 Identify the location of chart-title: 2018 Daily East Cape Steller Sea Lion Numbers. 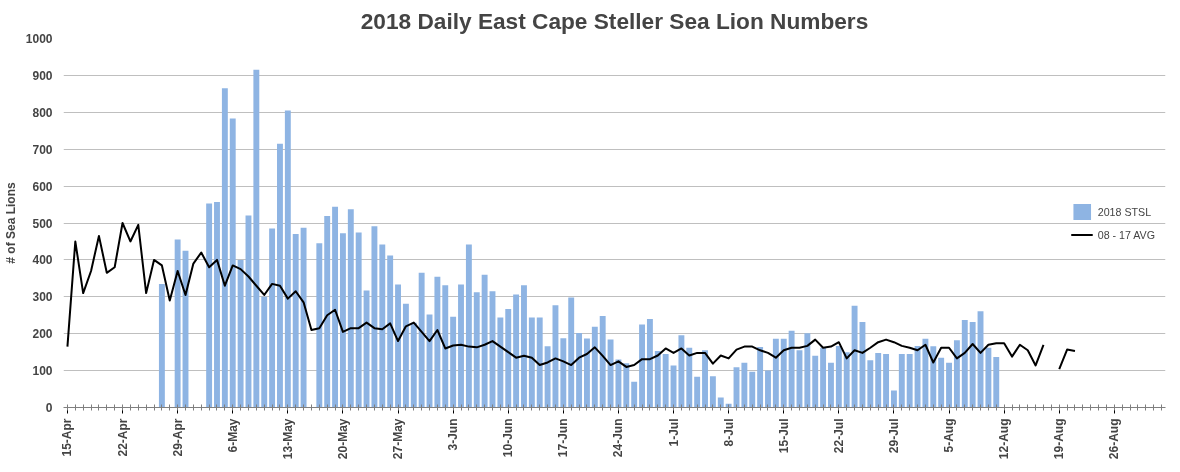
(614, 20).